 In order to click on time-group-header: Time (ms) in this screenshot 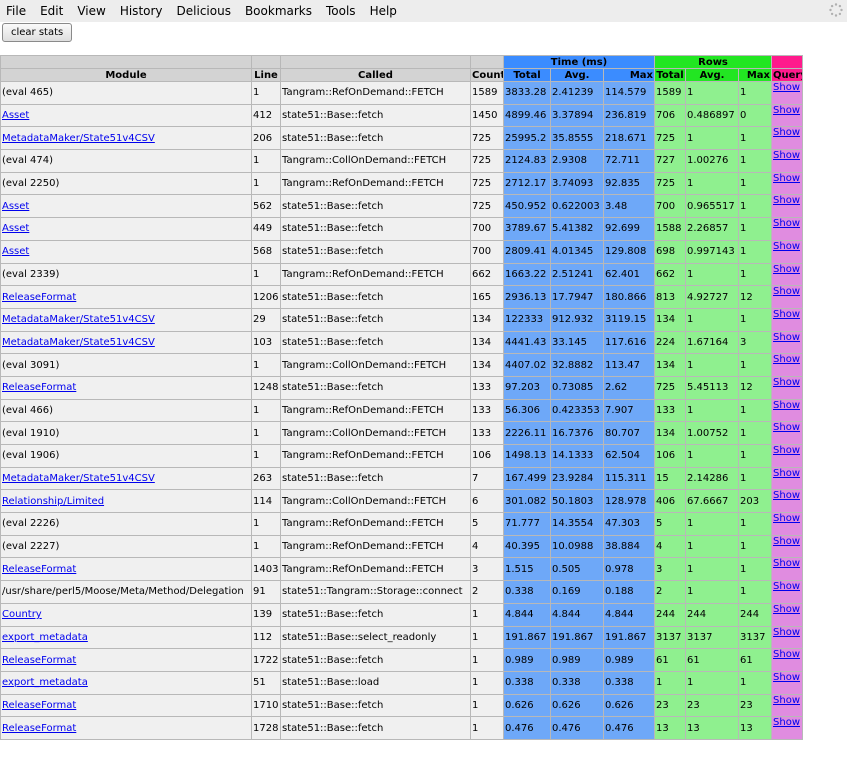, I will do `click(579, 62)`.